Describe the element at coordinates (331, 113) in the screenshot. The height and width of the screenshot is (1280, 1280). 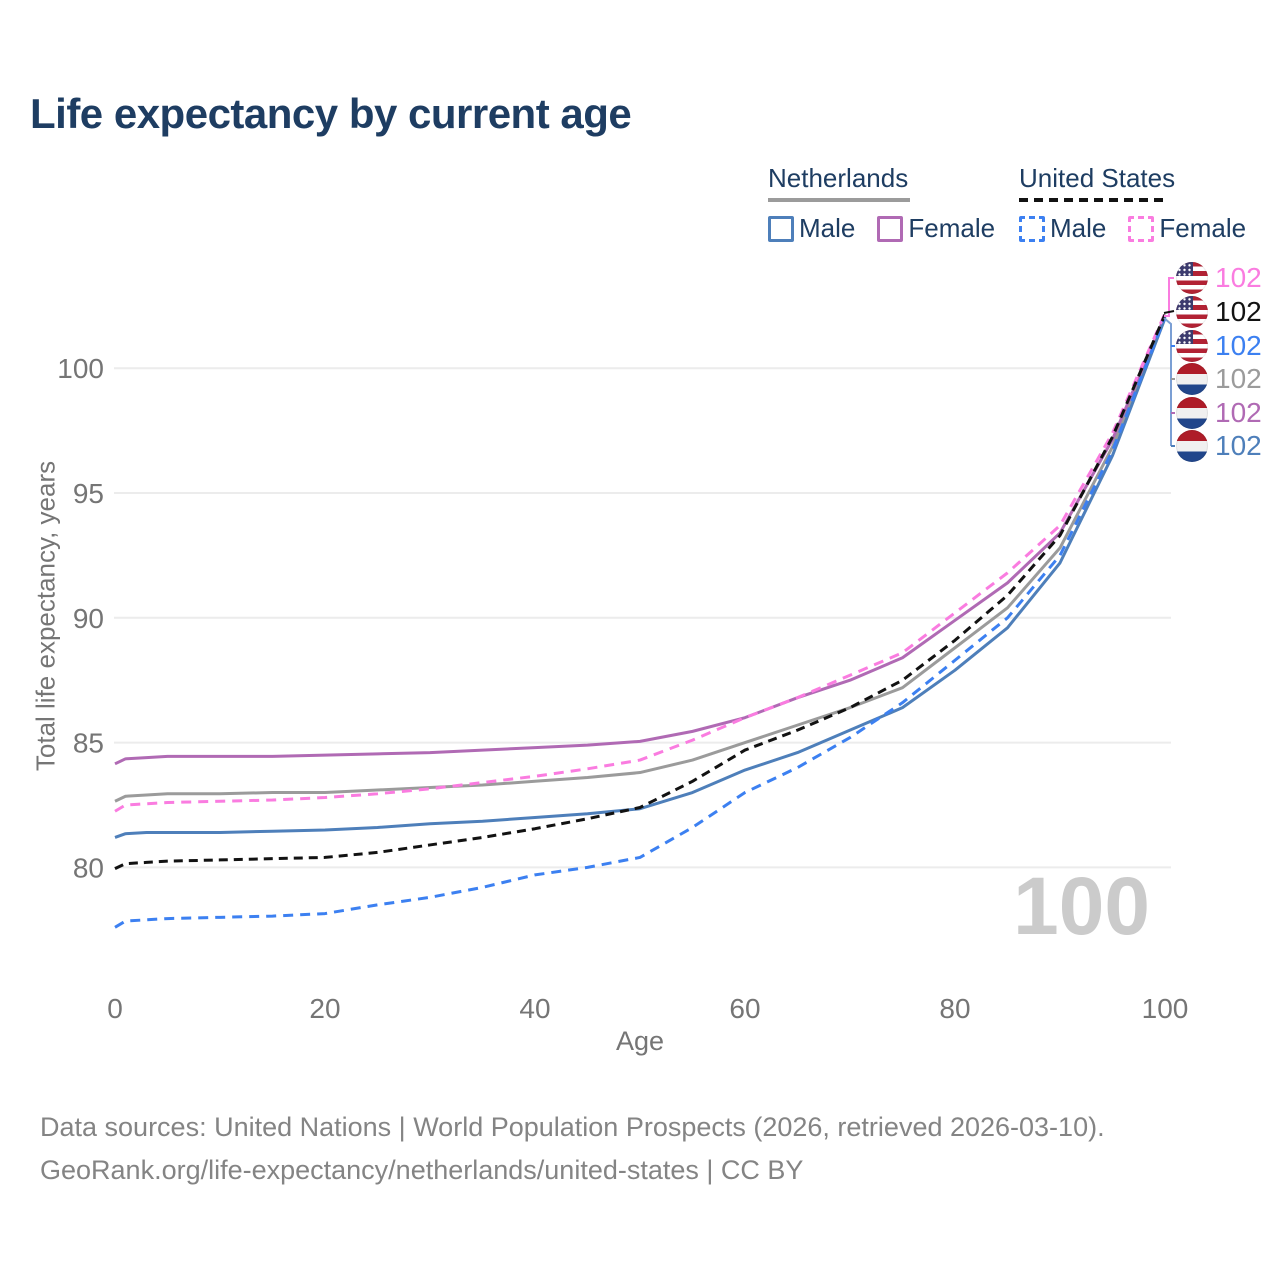
I see `page-title: Life expectancy by current age` at that location.